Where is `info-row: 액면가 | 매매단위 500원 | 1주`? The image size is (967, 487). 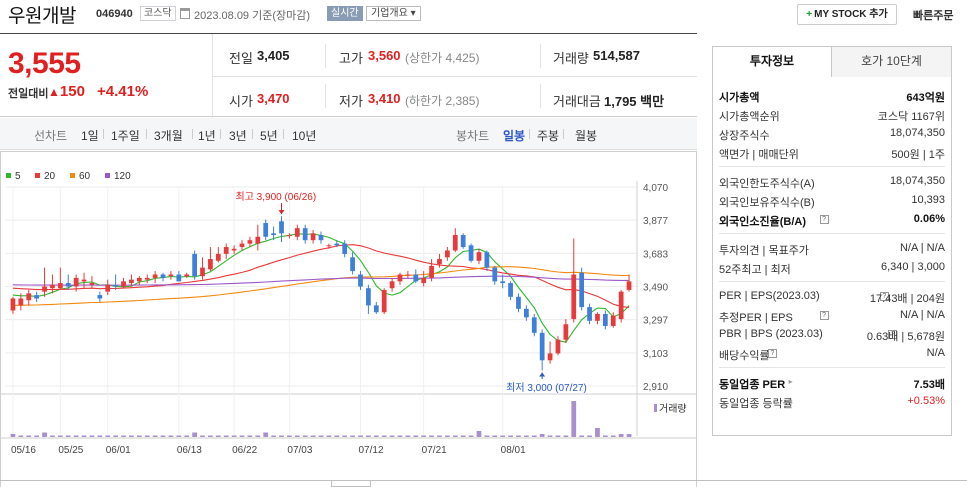
info-row: 액면가 | 매매단위 500원 | 1주 is located at coordinates (832, 153).